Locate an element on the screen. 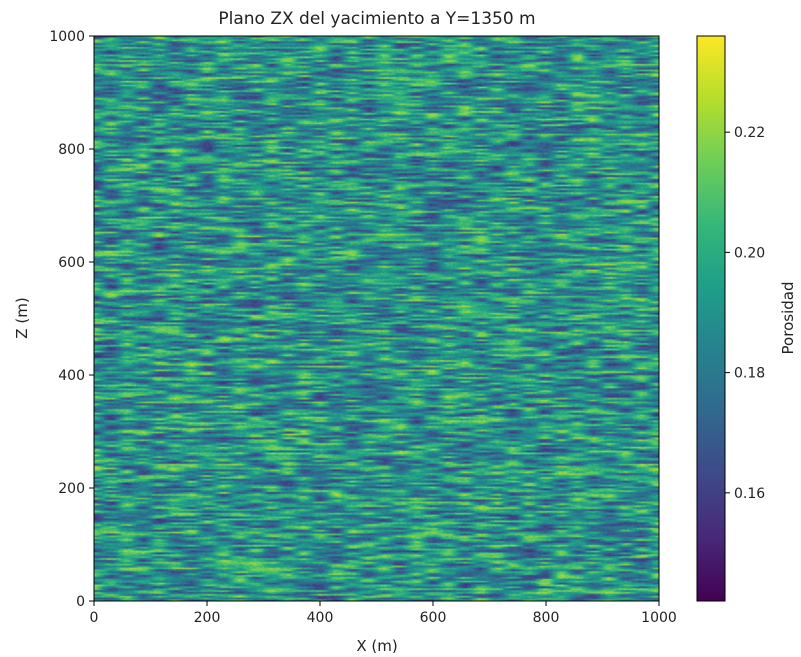 This screenshot has width=801, height=657. x-tick-label: 1000 is located at coordinates (659, 618).